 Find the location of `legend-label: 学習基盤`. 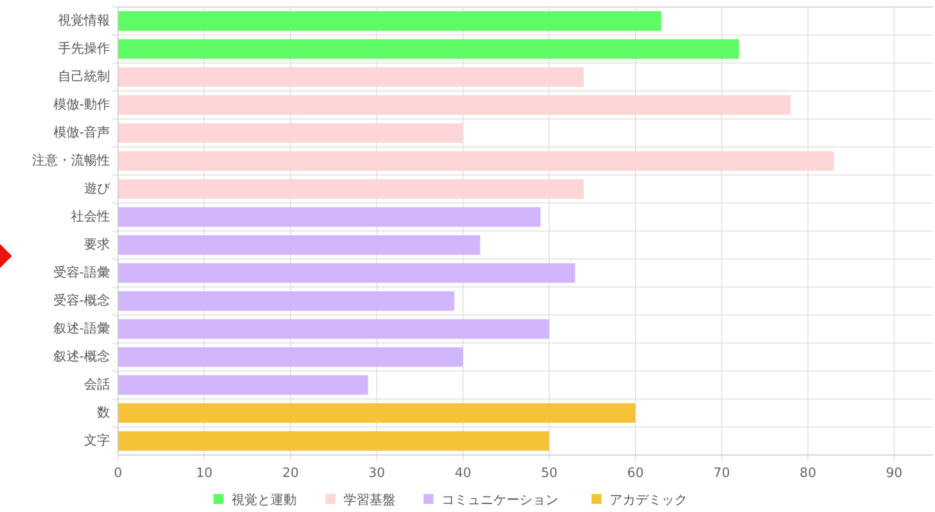

legend-label: 学習基盤 is located at coordinates (370, 500).